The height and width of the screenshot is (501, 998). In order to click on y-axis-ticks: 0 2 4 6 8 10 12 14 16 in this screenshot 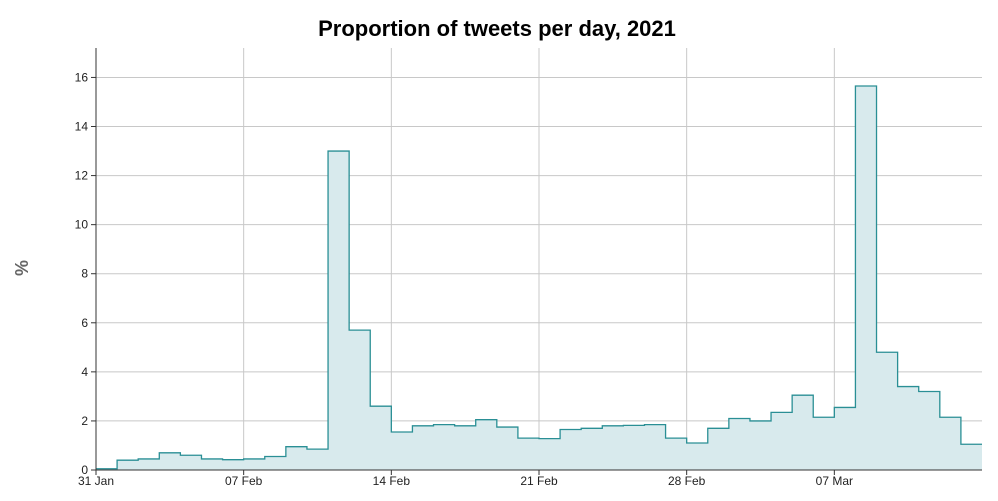, I will do `click(82, 273)`.